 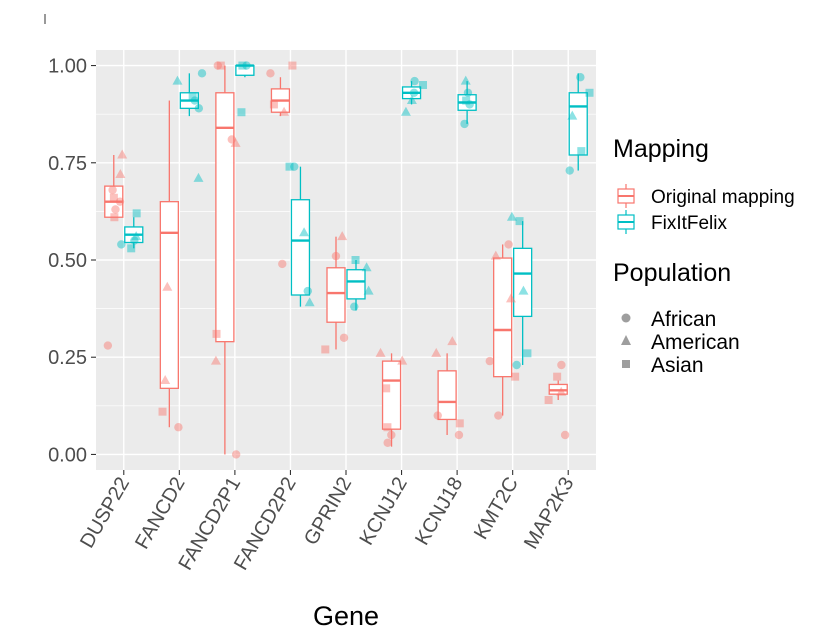 I want to click on y-tick-label: 1.00, so click(x=67, y=67).